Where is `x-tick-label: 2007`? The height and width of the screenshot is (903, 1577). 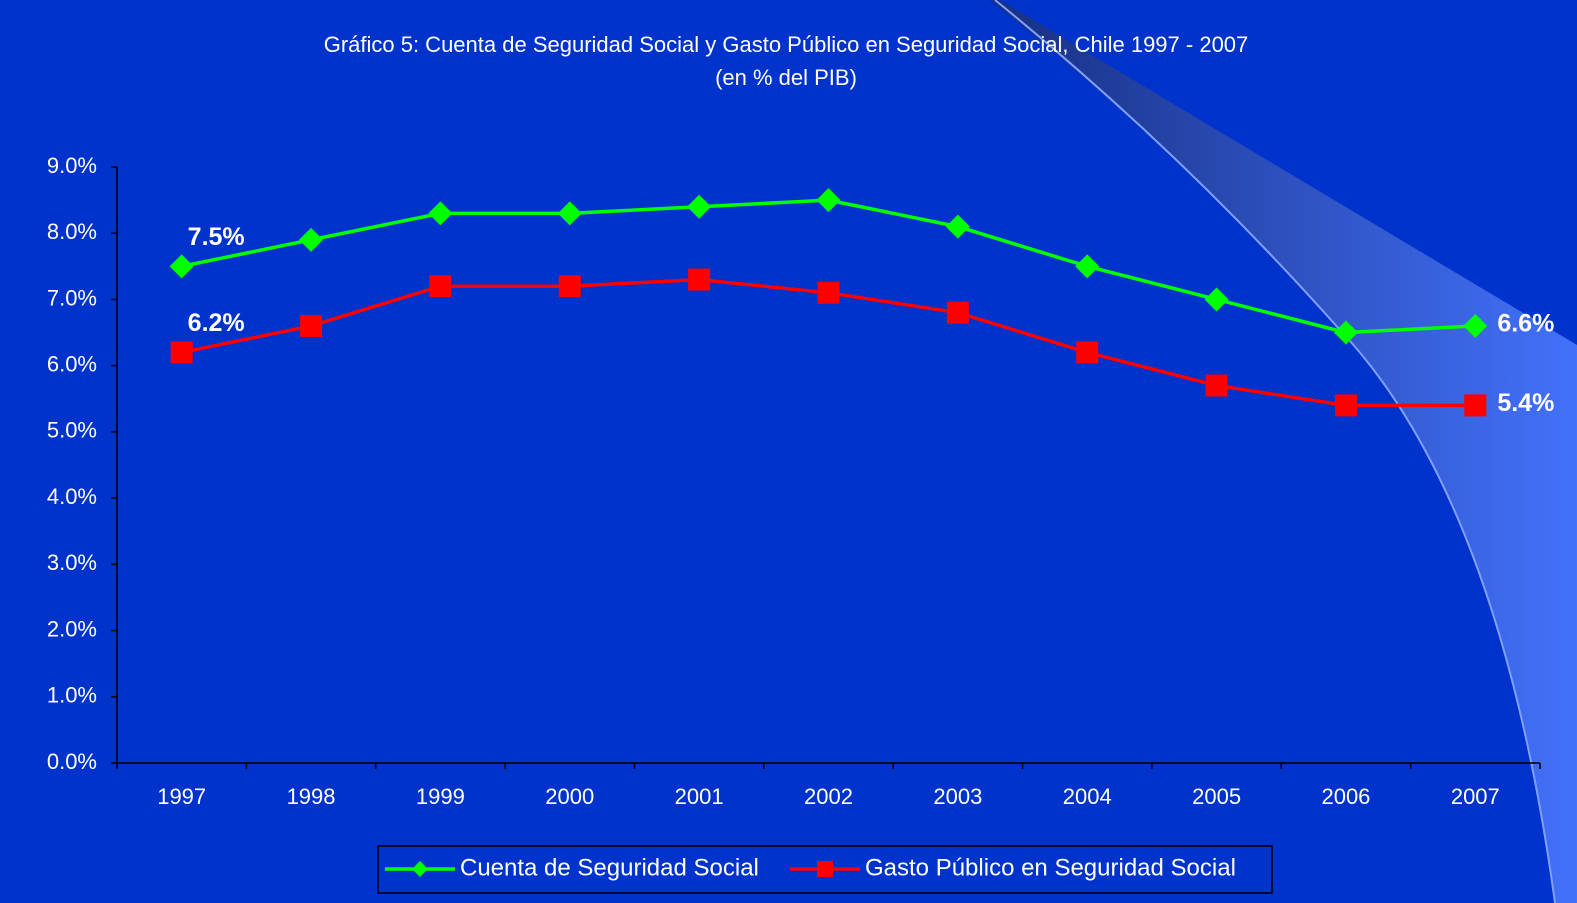
x-tick-label: 2007 is located at coordinates (1475, 796).